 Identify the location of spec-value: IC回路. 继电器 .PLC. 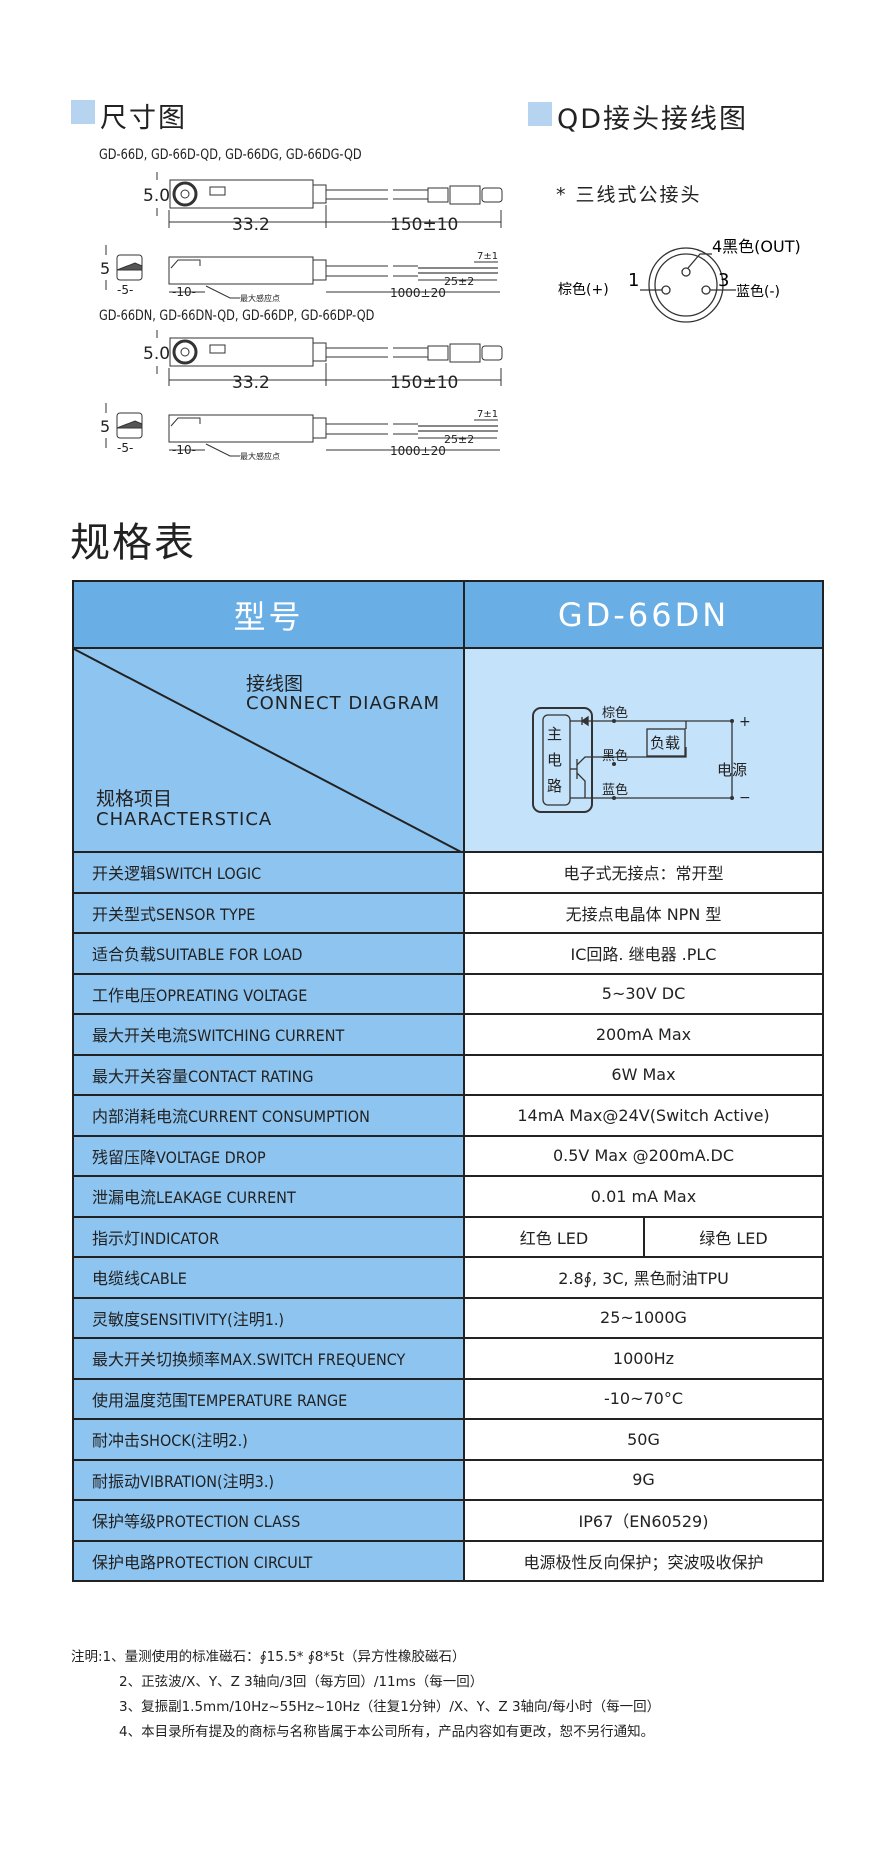
(643, 953).